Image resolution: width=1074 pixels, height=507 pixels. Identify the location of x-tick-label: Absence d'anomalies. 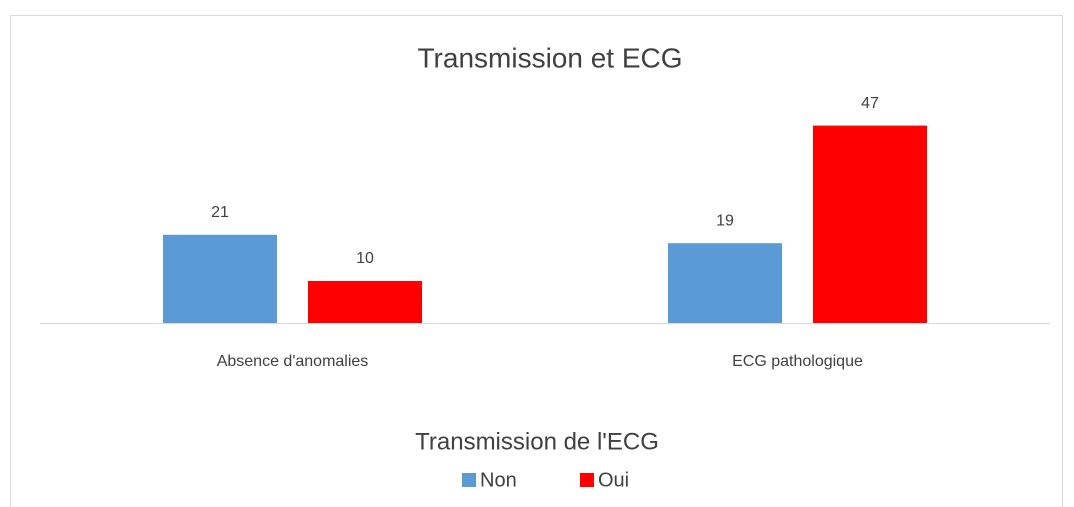
(293, 361).